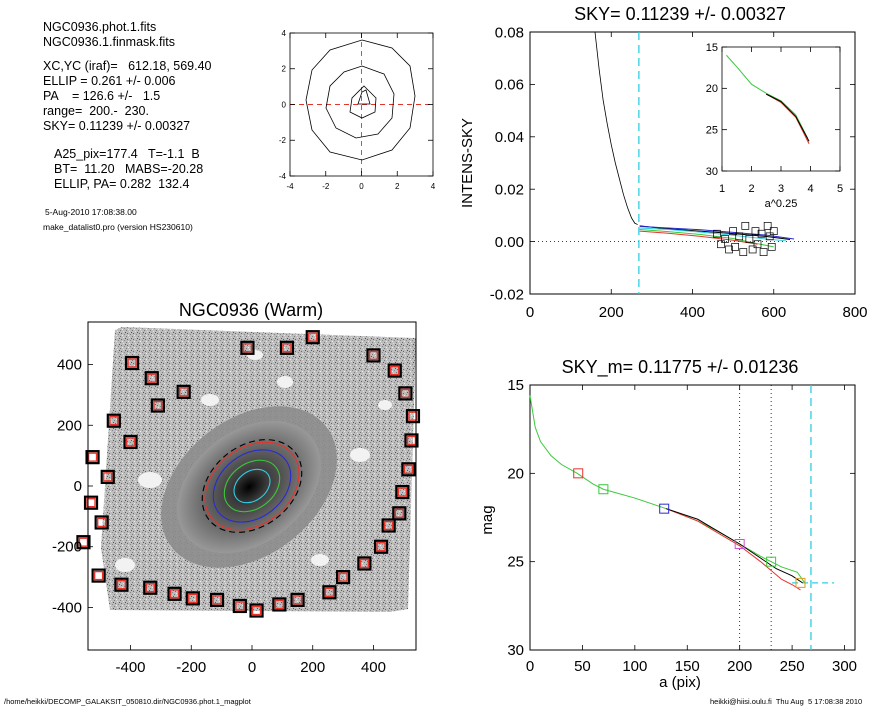 This screenshot has height=708, width=885. I want to click on inset-xtick-label: 1, so click(722, 189).